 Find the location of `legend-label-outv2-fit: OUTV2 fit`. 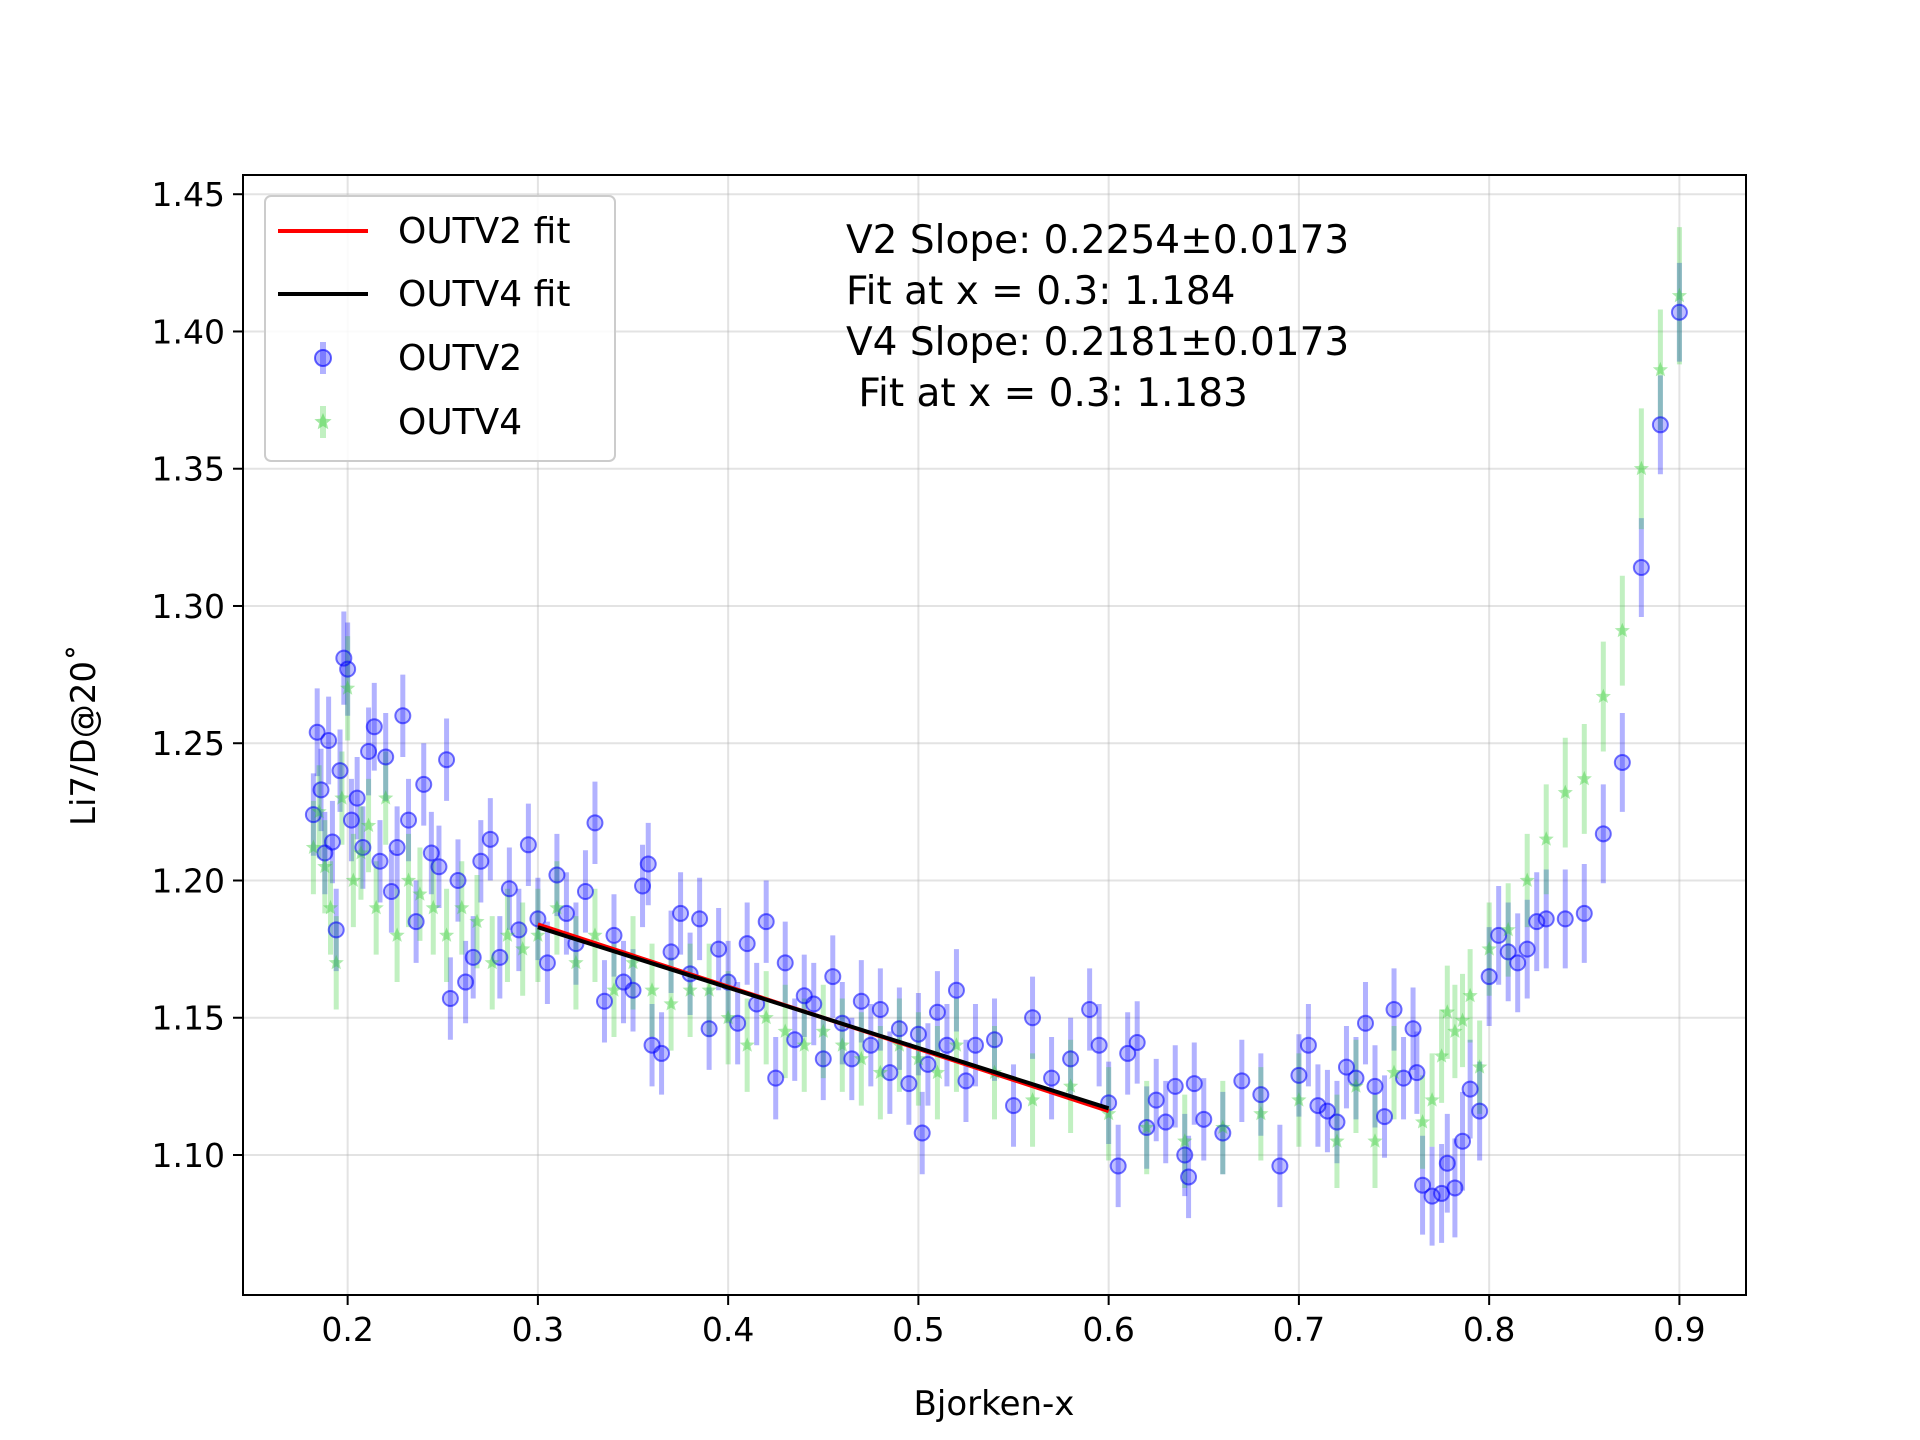

legend-label-outv2-fit: OUTV2 fit is located at coordinates (484, 231).